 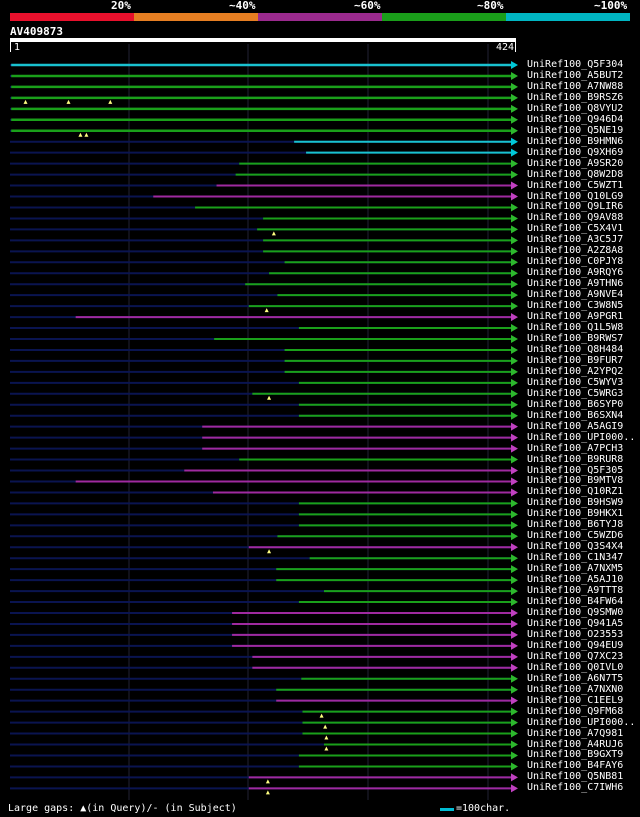 What do you see at coordinates (36, 31) in the screenshot?
I see `query-id: AV409873` at bounding box center [36, 31].